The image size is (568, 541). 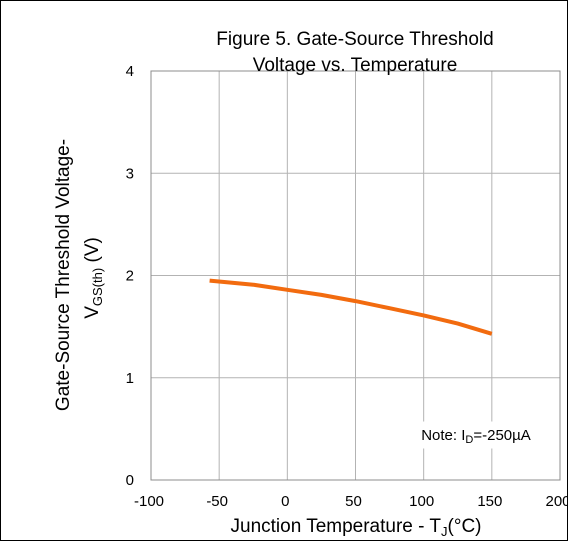 I want to click on note-box, so click(x=475, y=435).